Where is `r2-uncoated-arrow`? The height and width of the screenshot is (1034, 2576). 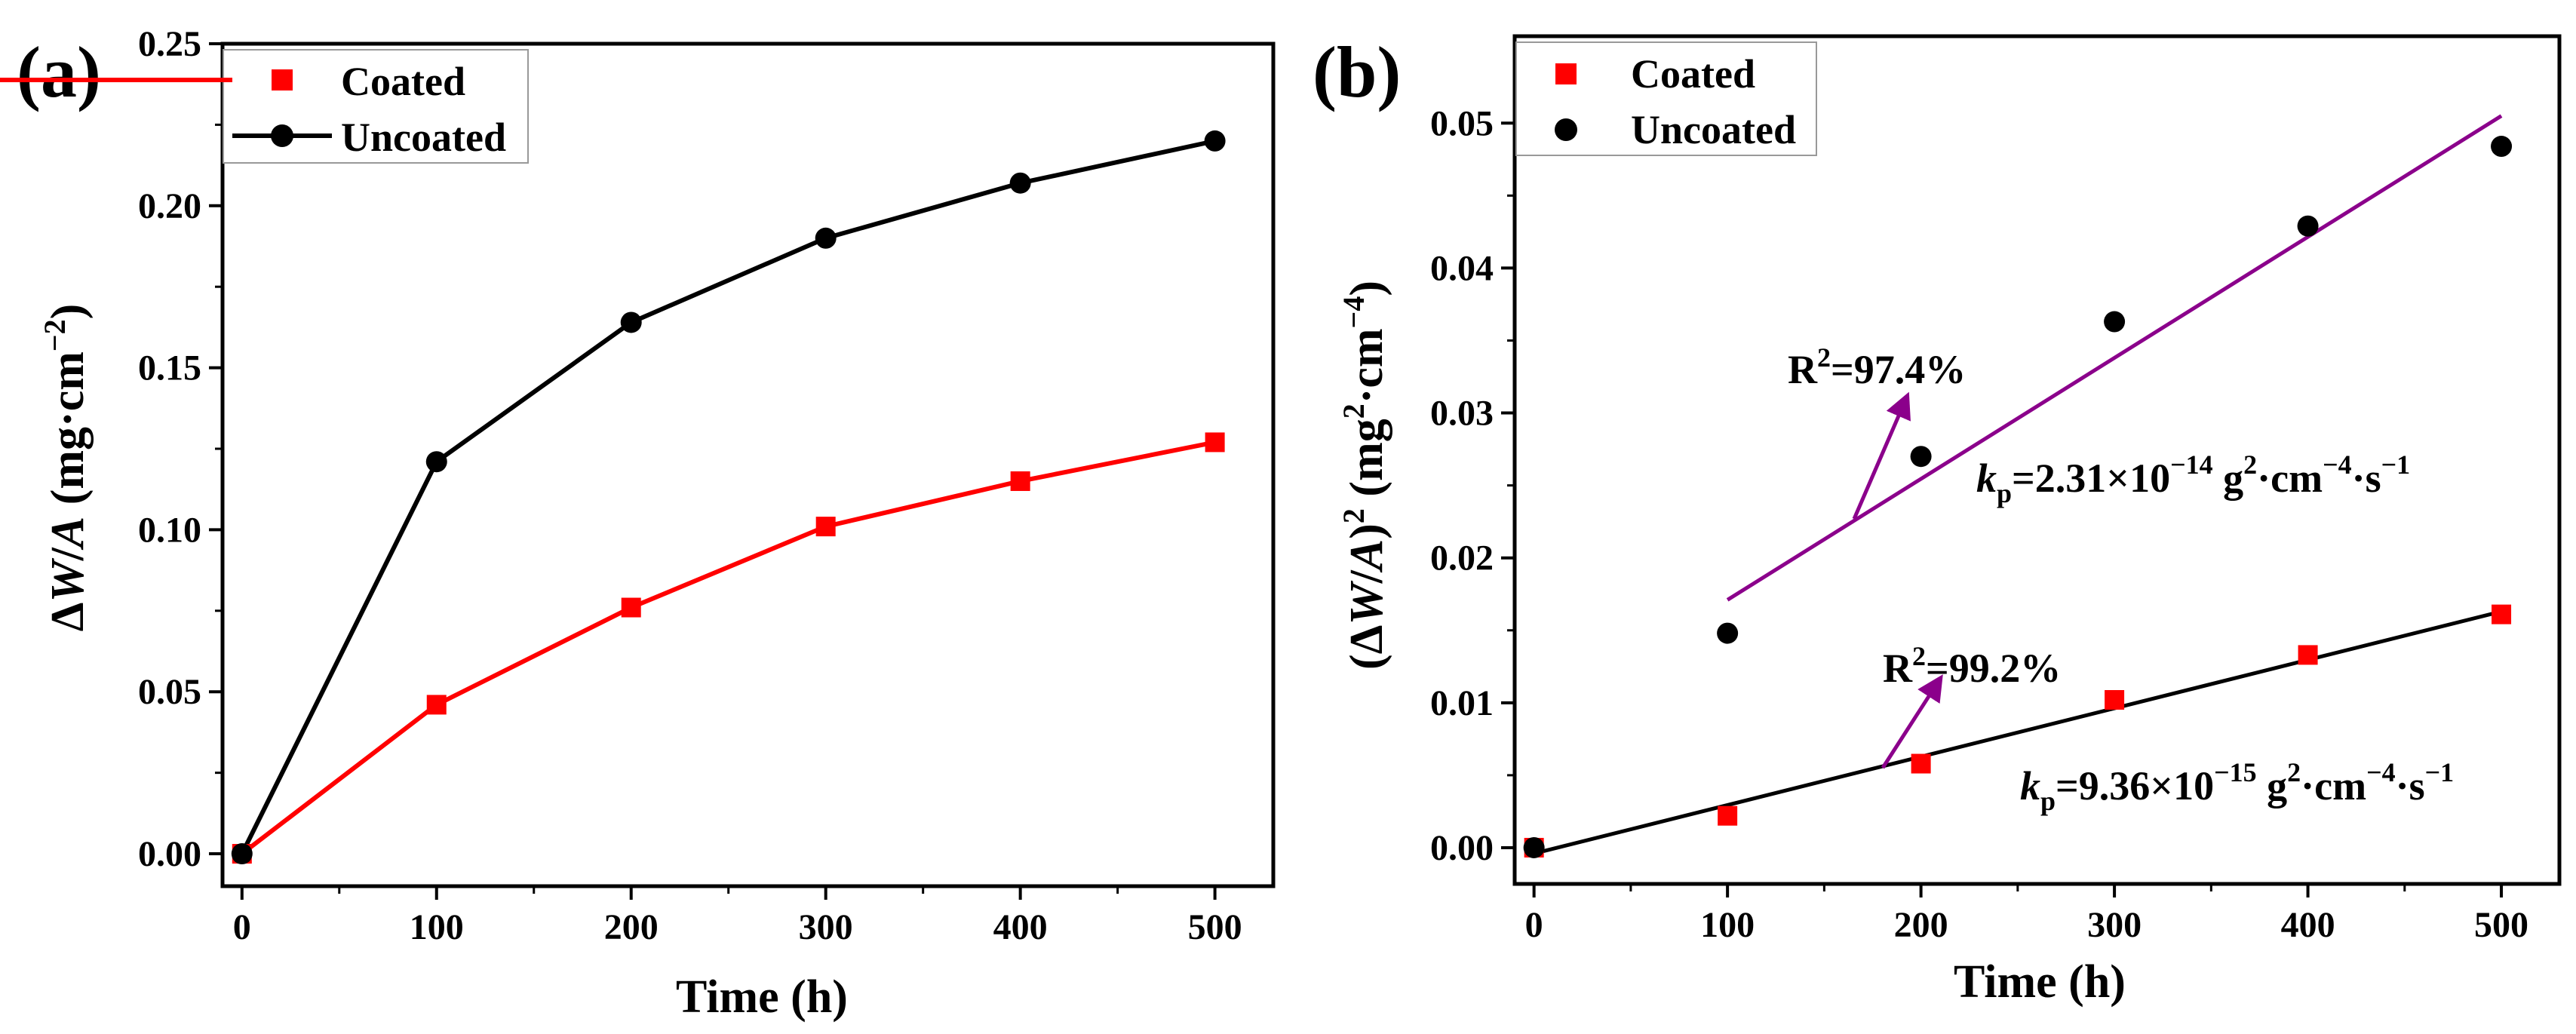 r2-uncoated-arrow is located at coordinates (1881, 455).